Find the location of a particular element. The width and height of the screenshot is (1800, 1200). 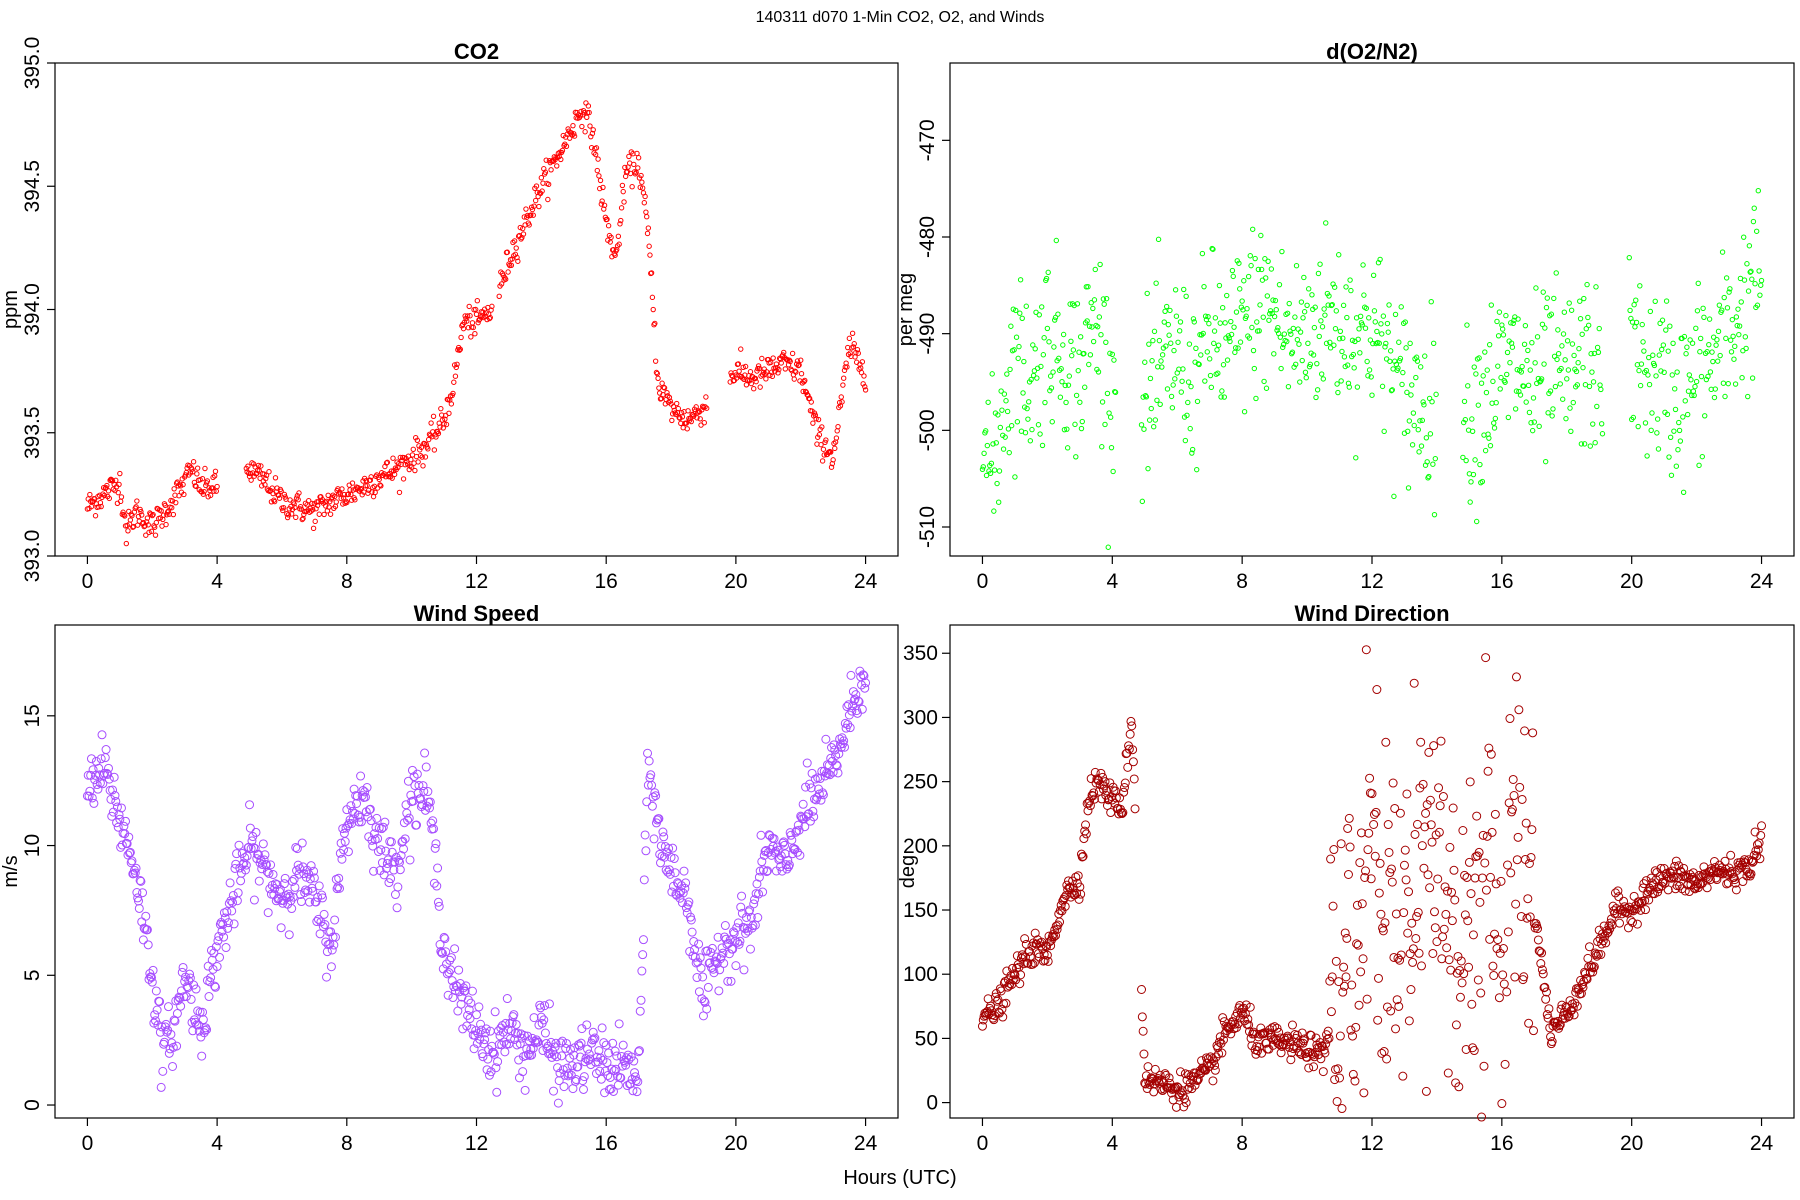

y-tick-label: 150 is located at coordinates (920, 910).